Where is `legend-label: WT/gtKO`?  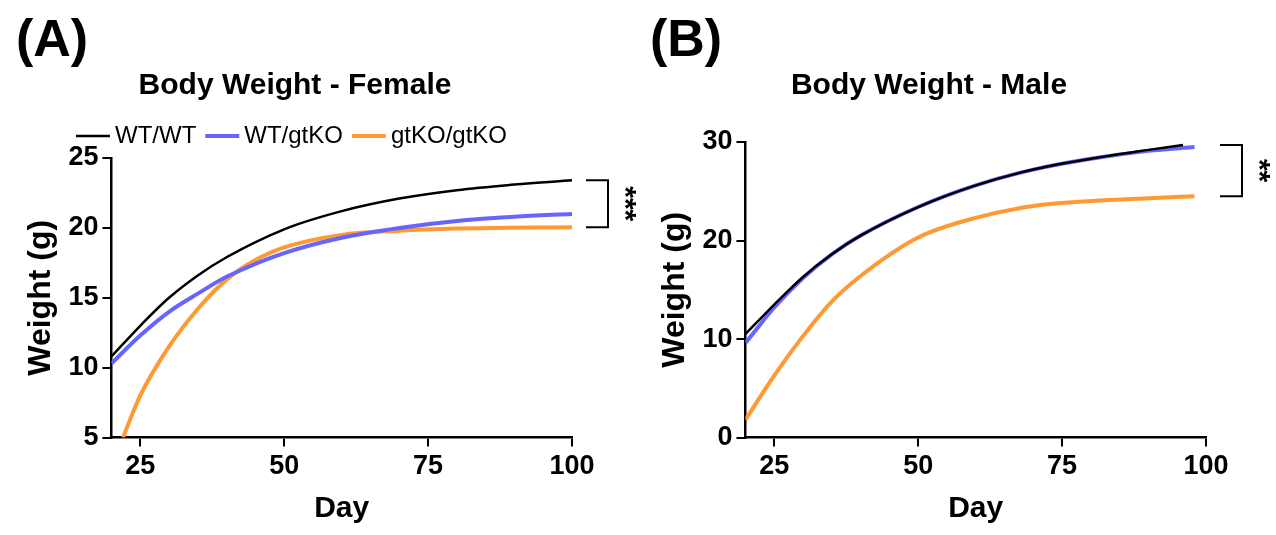 legend-label: WT/gtKO is located at coordinates (293, 134).